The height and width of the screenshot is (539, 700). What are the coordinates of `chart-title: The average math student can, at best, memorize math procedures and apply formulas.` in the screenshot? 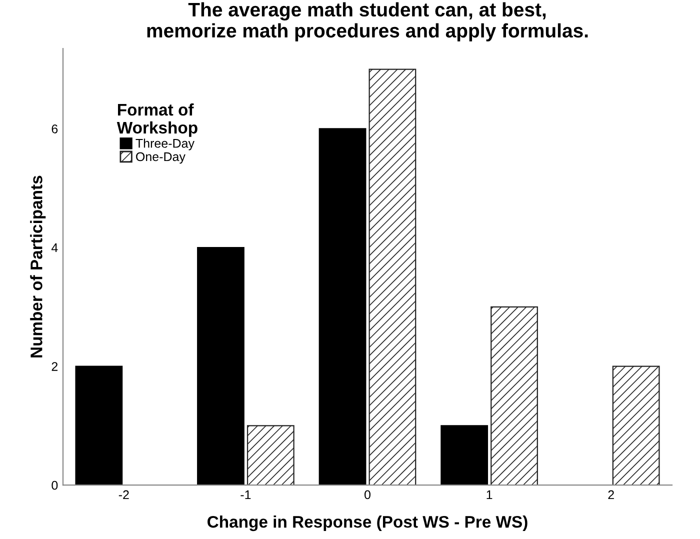 It's located at (367, 22).